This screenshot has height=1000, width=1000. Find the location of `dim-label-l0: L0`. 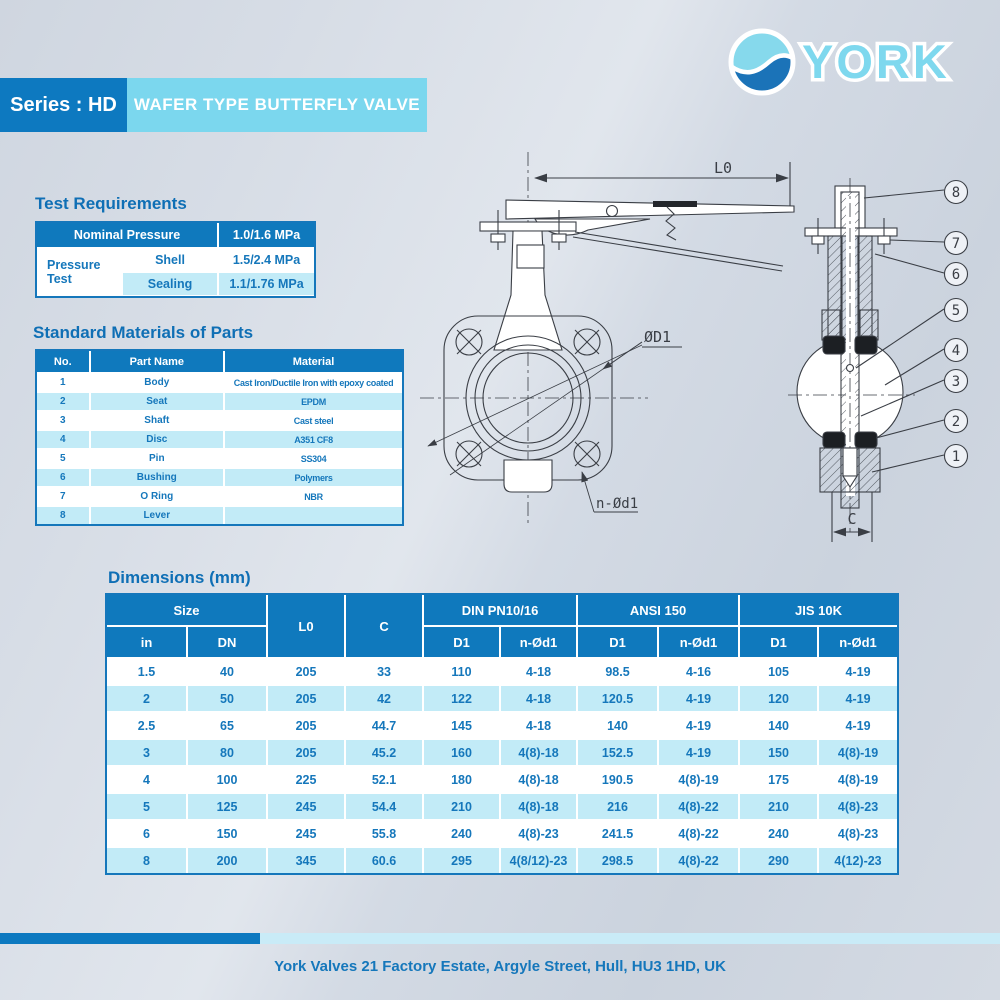

dim-label-l0: L0 is located at coordinates (723, 168).